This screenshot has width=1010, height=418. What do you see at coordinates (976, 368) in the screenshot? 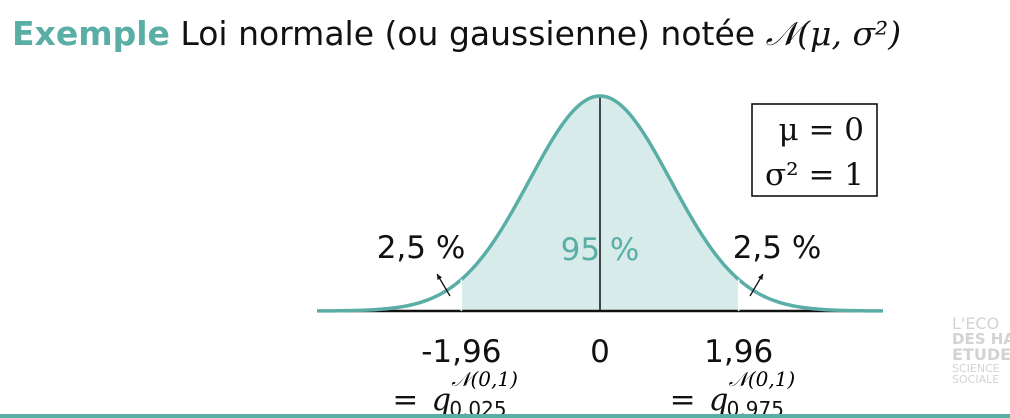
I see `logo-line: SCIENCE` at bounding box center [976, 368].